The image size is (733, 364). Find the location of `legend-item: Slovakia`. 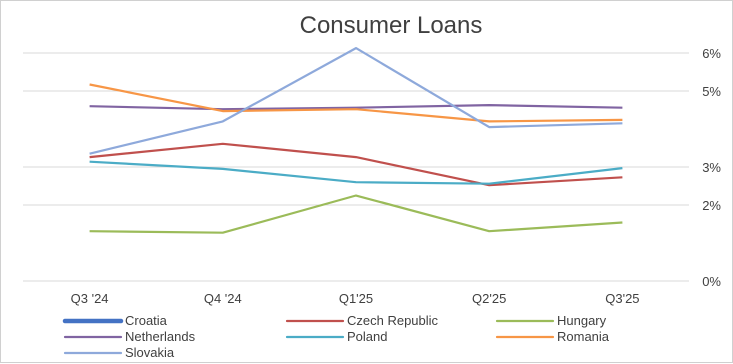

legend-item: Slovakia is located at coordinates (119, 352).